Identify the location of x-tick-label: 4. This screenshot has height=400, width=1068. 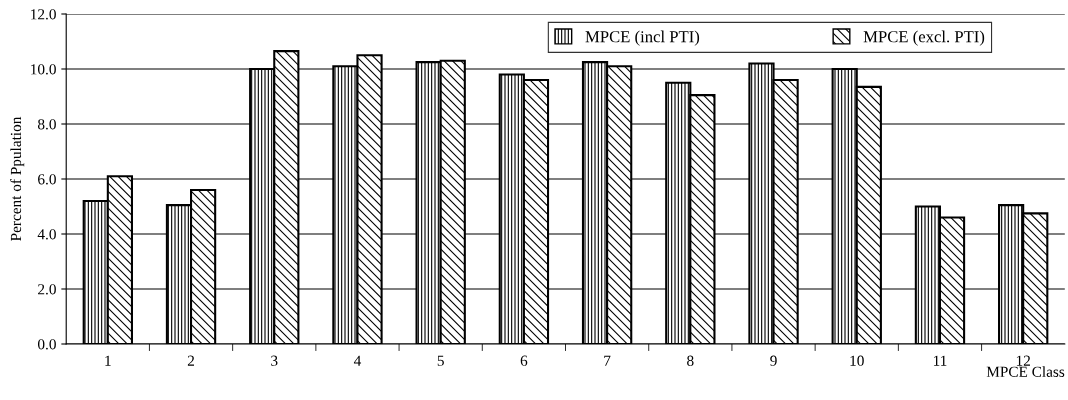
(357, 360).